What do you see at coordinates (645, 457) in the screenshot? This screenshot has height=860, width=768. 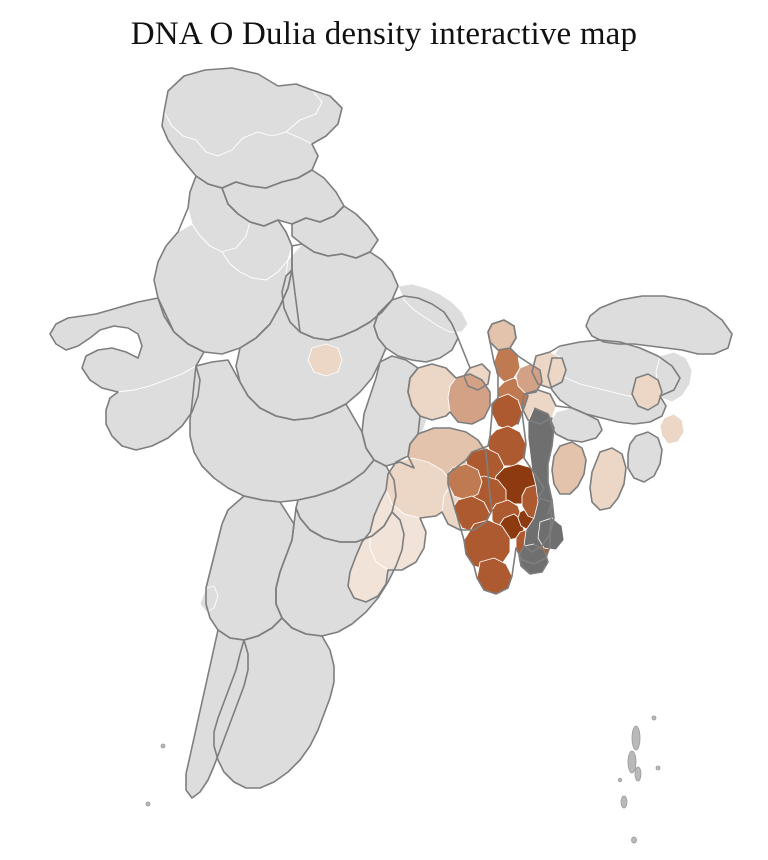 I see `state-border-manipur` at bounding box center [645, 457].